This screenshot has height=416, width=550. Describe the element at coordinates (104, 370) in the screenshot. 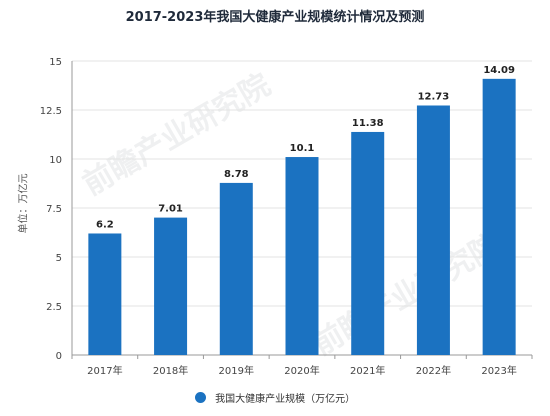

I see `x-tick-label: 2017年` at that location.